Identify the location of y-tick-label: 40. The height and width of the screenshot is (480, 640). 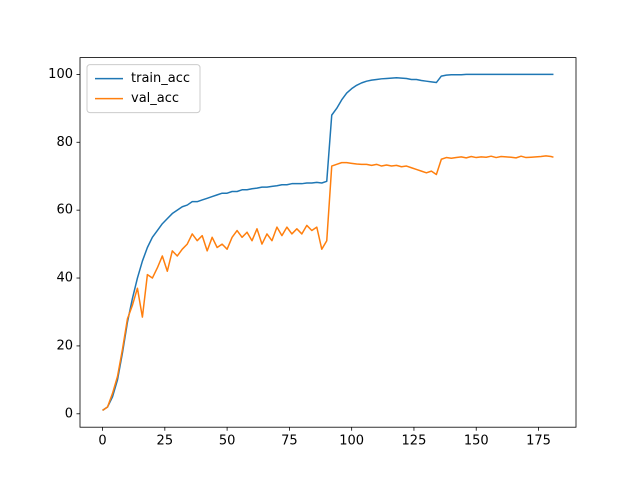
(64, 278).